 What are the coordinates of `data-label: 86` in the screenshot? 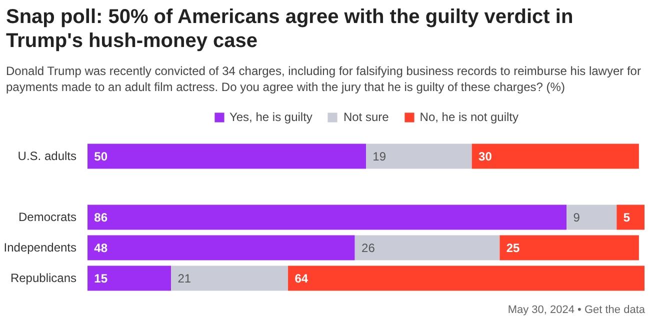 It's located at (101, 217).